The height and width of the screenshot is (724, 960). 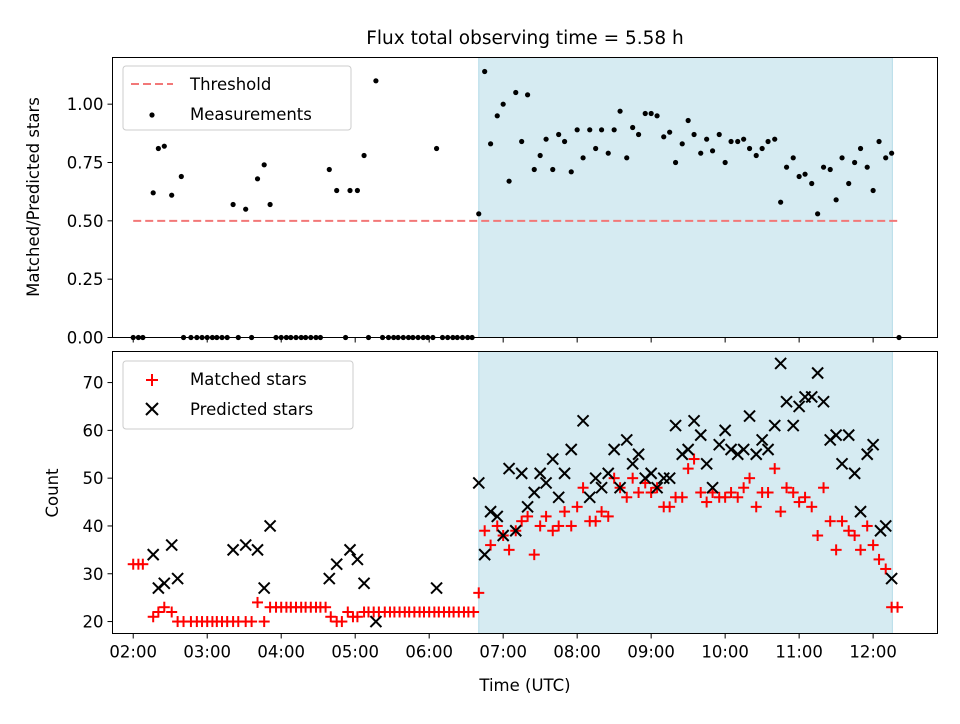 What do you see at coordinates (85, 221) in the screenshot?
I see `y-tick-label: 0.50` at bounding box center [85, 221].